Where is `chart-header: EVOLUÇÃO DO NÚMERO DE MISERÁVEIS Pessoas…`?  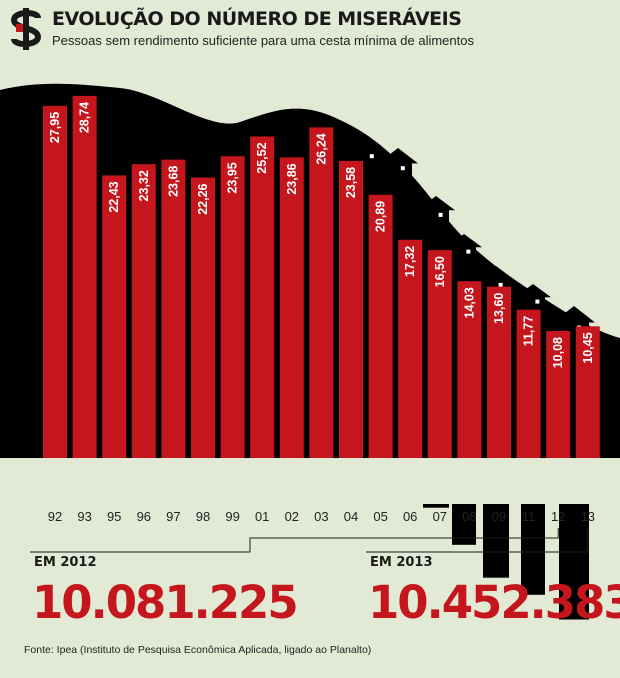
chart-header: EVOLUÇÃO DO NÚMERO DE MISERÁVEIS Pessoas… is located at coordinates (310, 30).